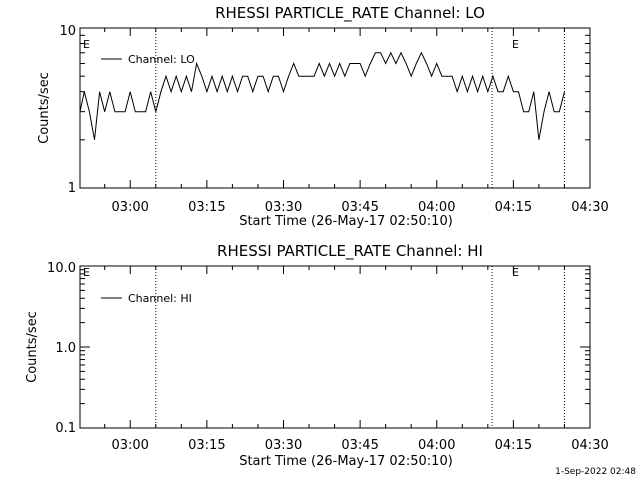  I want to click on x-tick-label-hi: 03:00, so click(129, 445).